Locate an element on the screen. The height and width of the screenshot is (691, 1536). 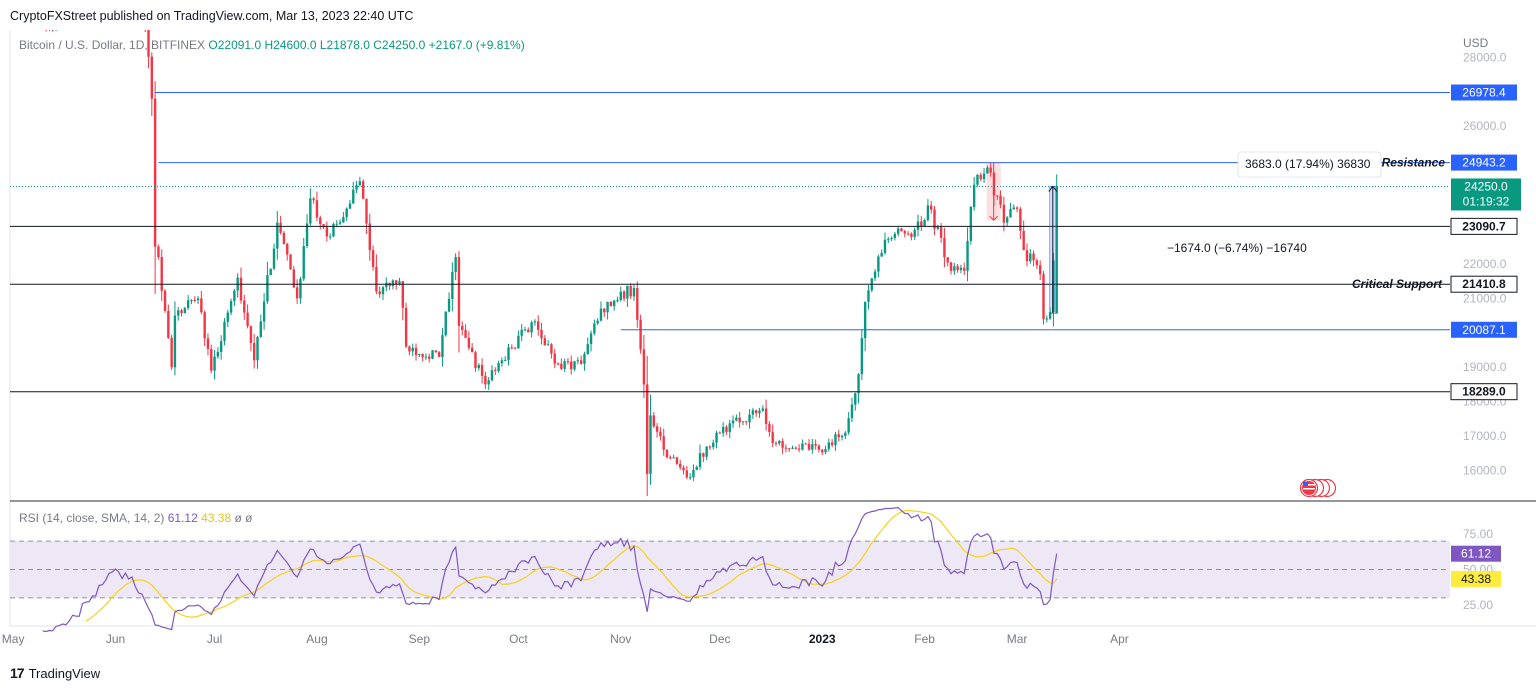
price-tag: 21410.8 is located at coordinates (1484, 284).